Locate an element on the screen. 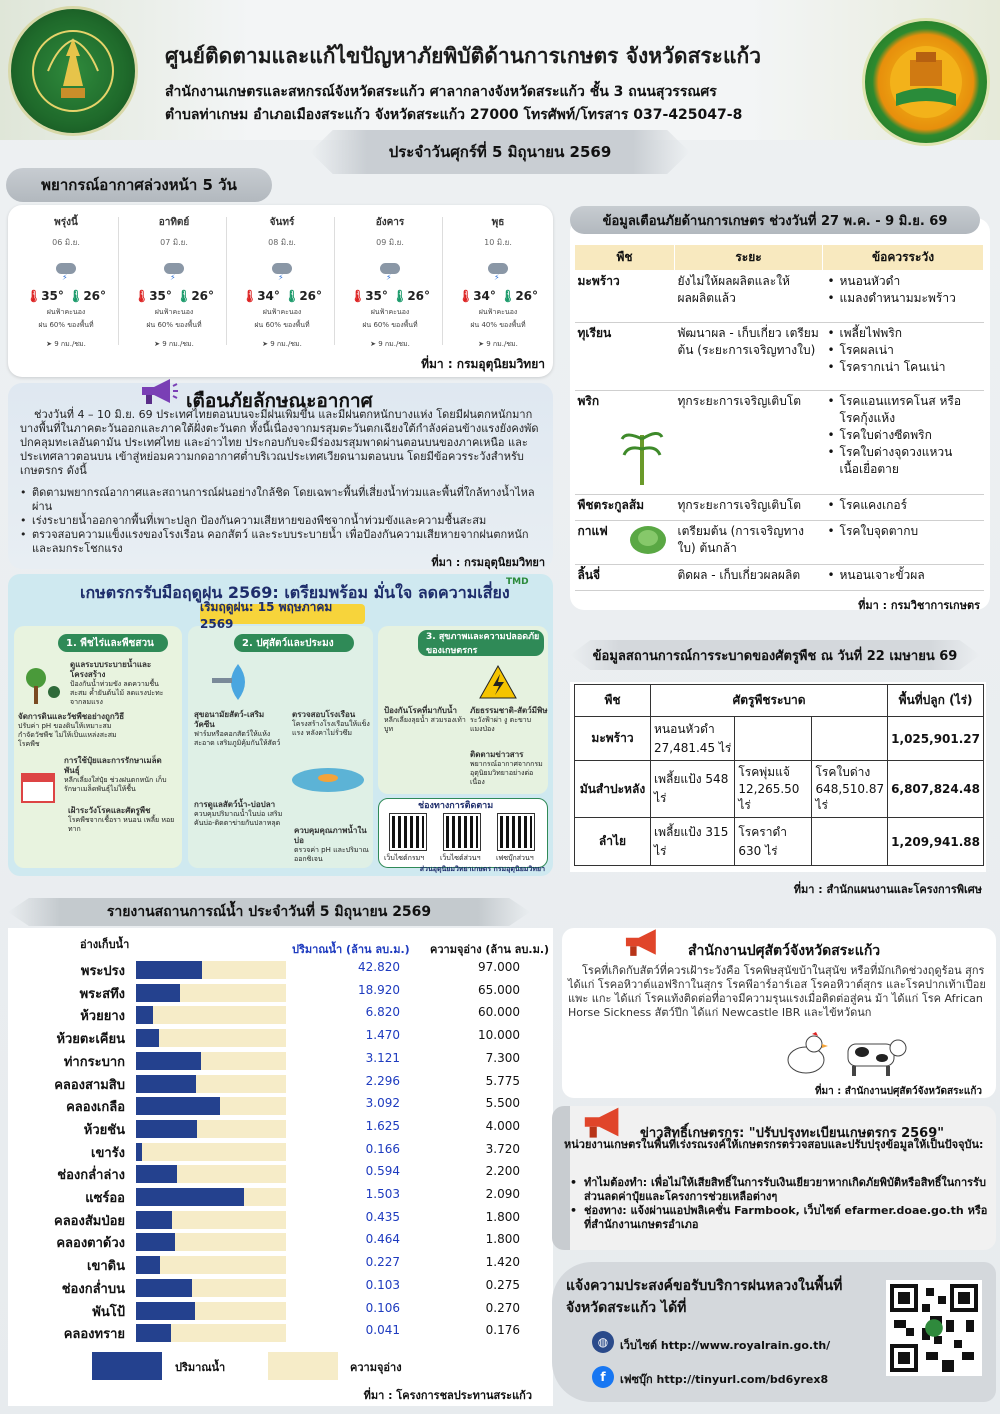 This screenshot has width=1000, height=1414. reservoir-capacity-value: 2.200 is located at coordinates (502, 1171).